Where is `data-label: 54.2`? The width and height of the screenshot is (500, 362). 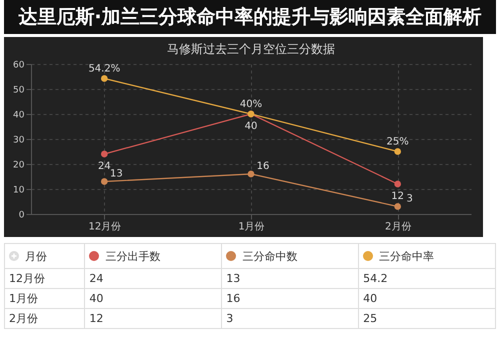
data-label: 54.2 is located at coordinates (427, 278).